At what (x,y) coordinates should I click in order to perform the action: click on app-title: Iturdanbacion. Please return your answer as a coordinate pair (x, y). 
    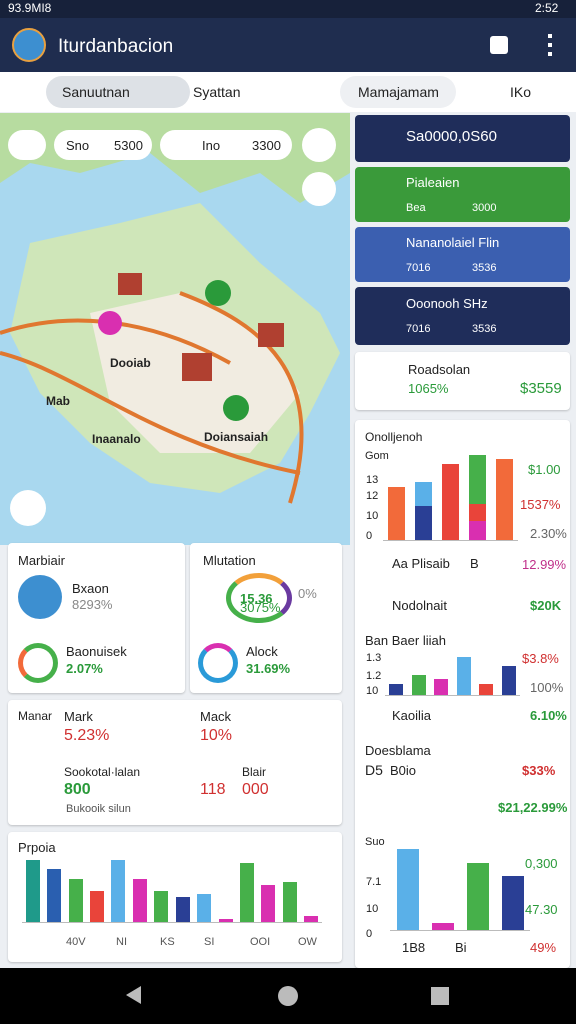
    Looking at the image, I should click on (116, 46).